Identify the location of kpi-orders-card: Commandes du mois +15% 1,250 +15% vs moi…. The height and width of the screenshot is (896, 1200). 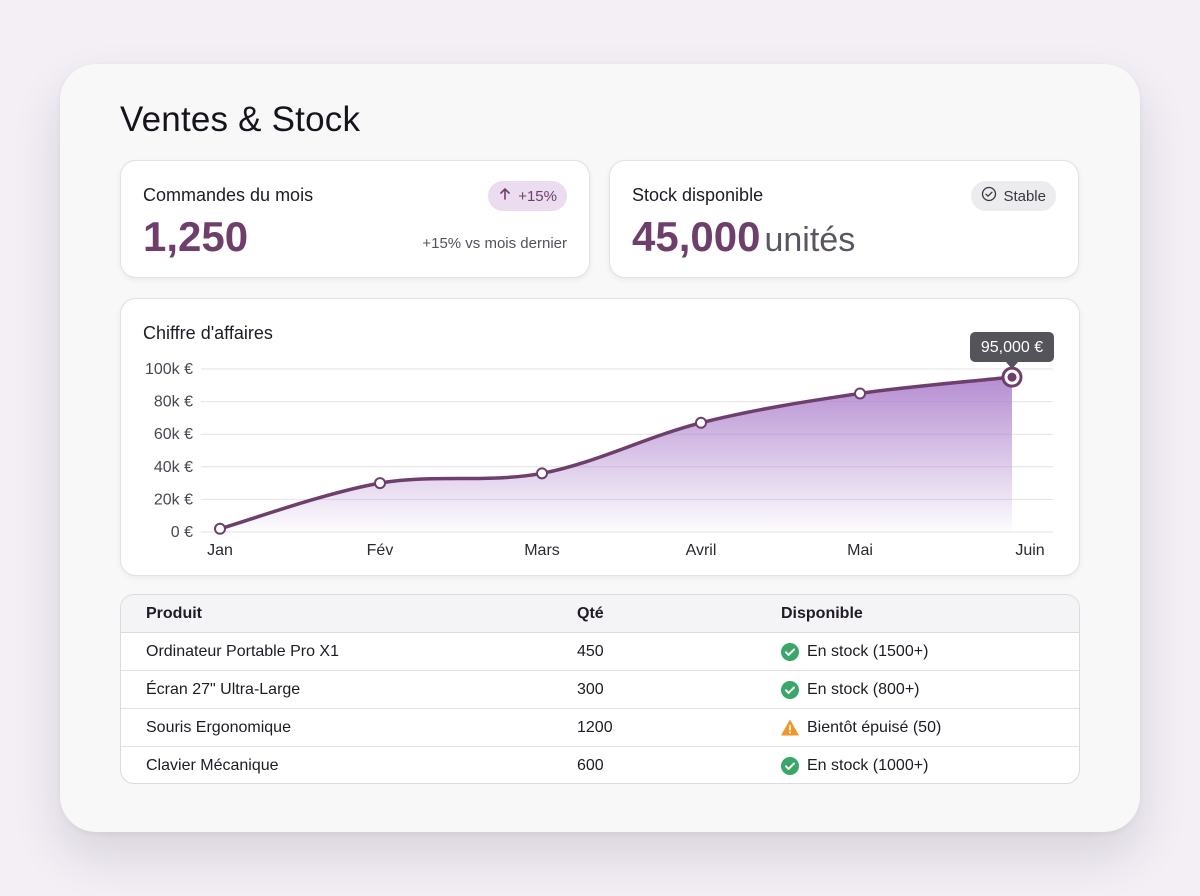
(355, 219).